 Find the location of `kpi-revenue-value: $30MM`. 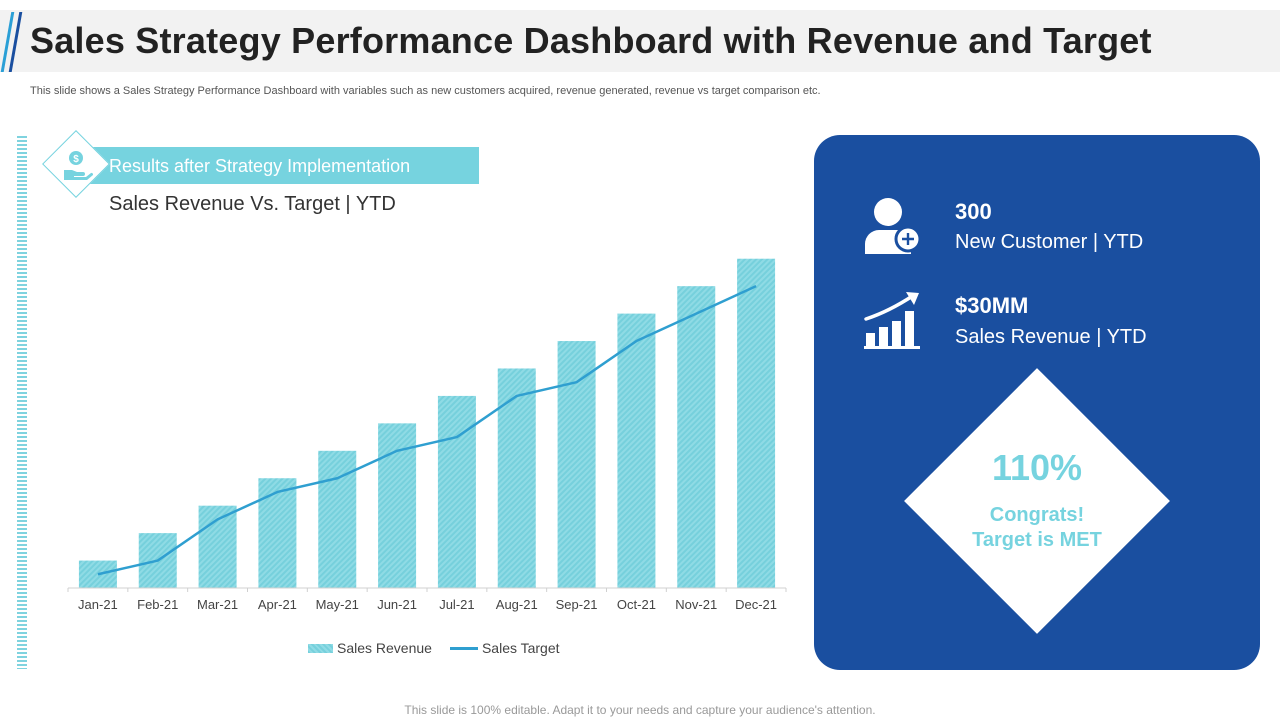

kpi-revenue-value: $30MM is located at coordinates (992, 305).